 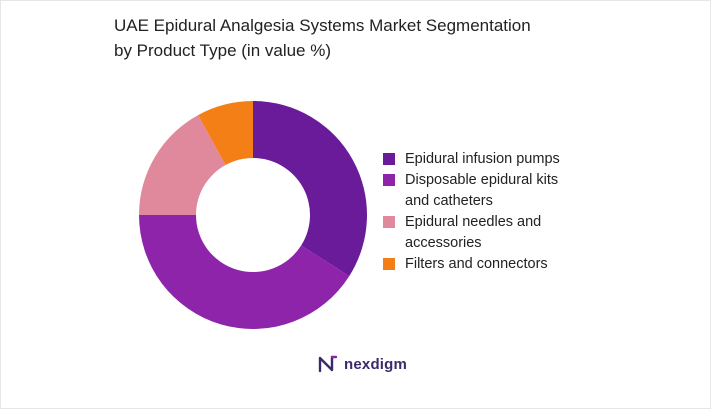 I want to click on legend-item-1: Epidural infusion pumps, so click(x=503, y=159).